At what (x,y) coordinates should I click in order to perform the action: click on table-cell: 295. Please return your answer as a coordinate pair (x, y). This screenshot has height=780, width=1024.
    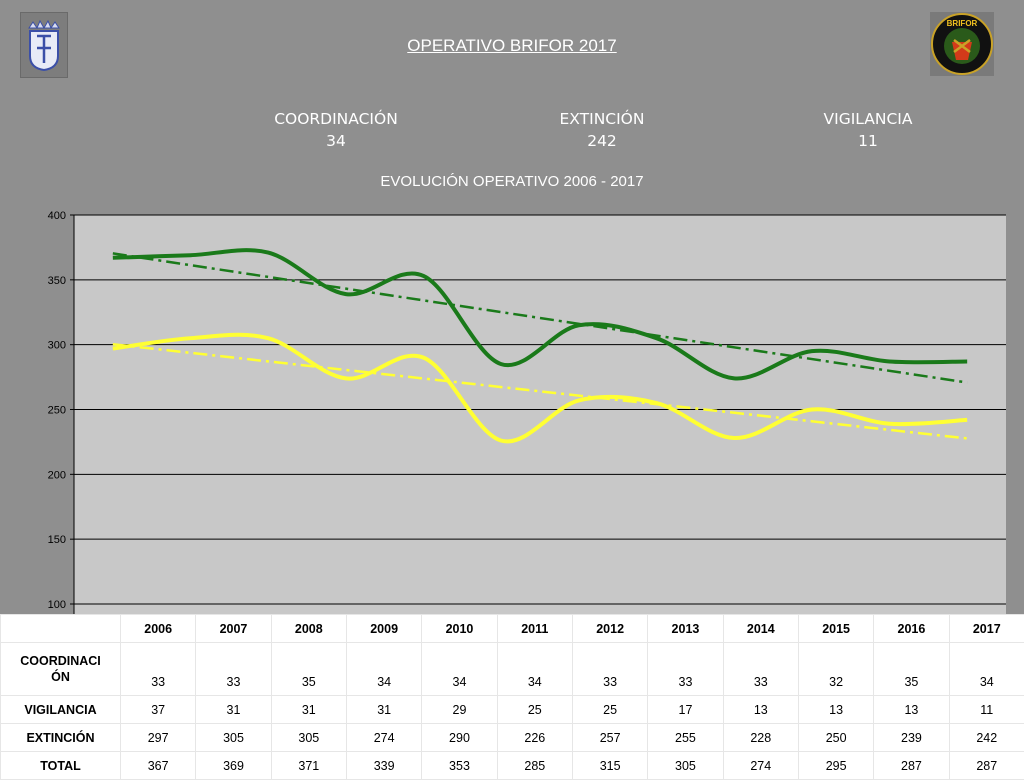
    Looking at the image, I should click on (835, 766).